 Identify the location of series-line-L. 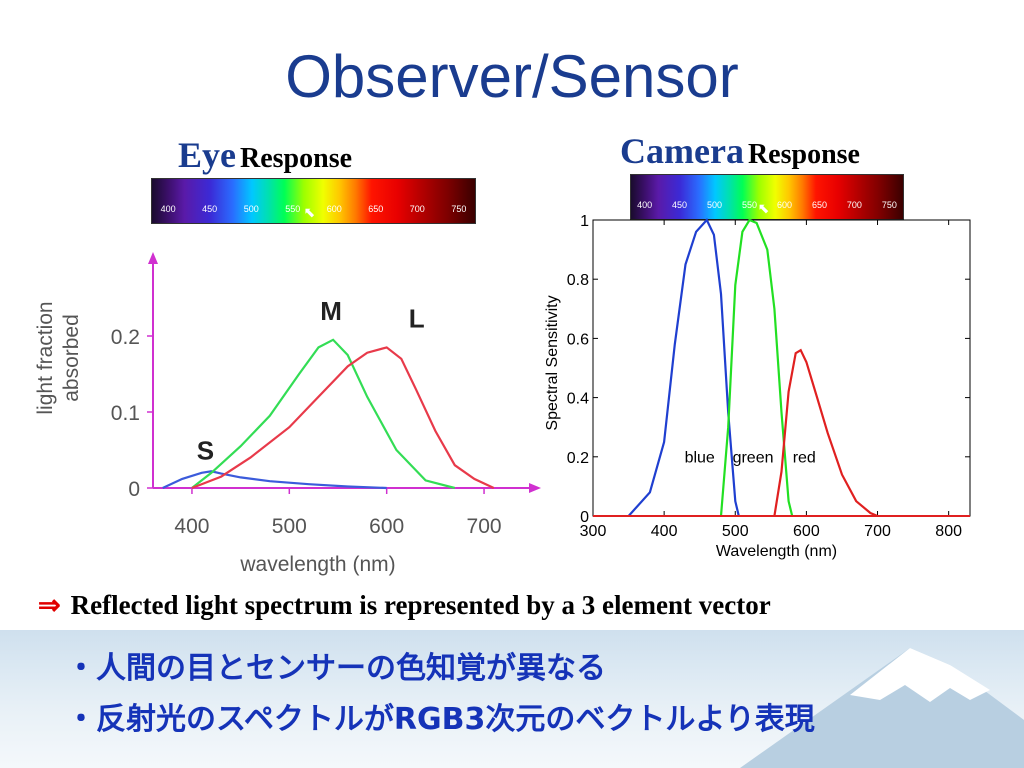
(343, 418).